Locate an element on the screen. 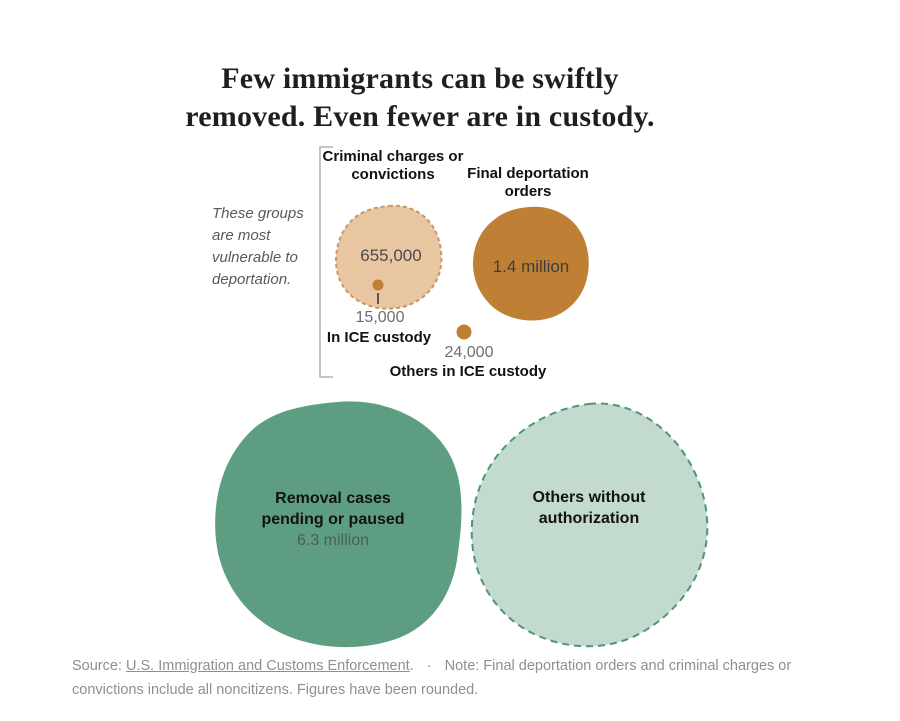  ice-custody-value: 15,000 is located at coordinates (380, 317).